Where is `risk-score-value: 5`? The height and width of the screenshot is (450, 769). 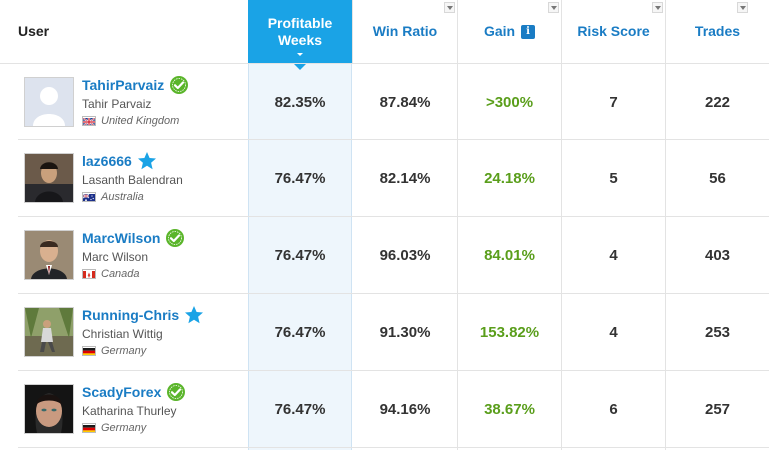
risk-score-value: 5 is located at coordinates (613, 178).